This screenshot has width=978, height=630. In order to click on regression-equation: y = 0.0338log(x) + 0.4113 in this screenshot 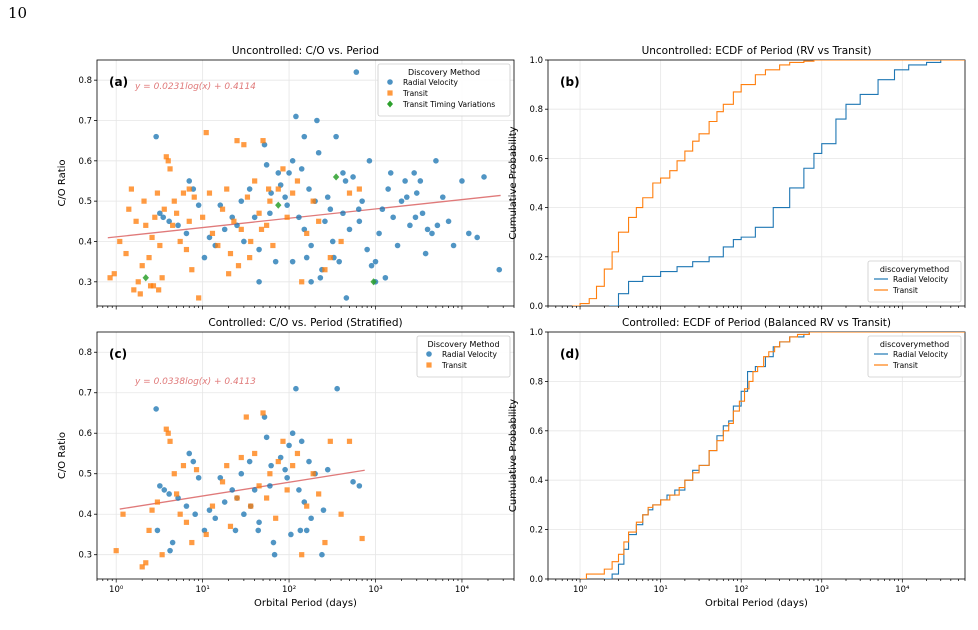, I will do `click(195, 382)`.